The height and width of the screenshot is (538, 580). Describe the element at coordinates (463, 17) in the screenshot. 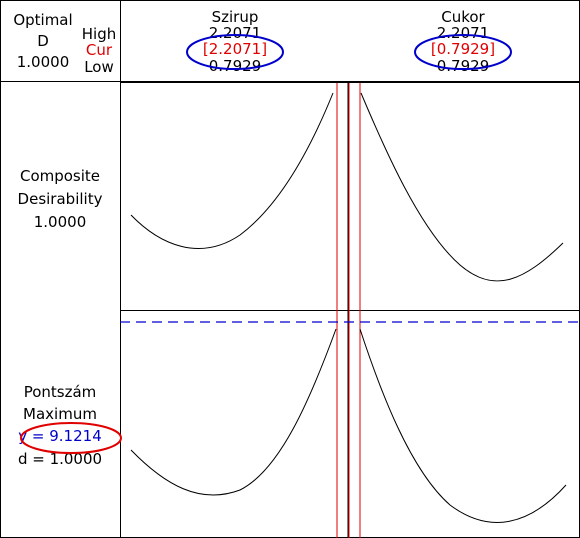

I see `factor-name-cukor: Cukor` at that location.